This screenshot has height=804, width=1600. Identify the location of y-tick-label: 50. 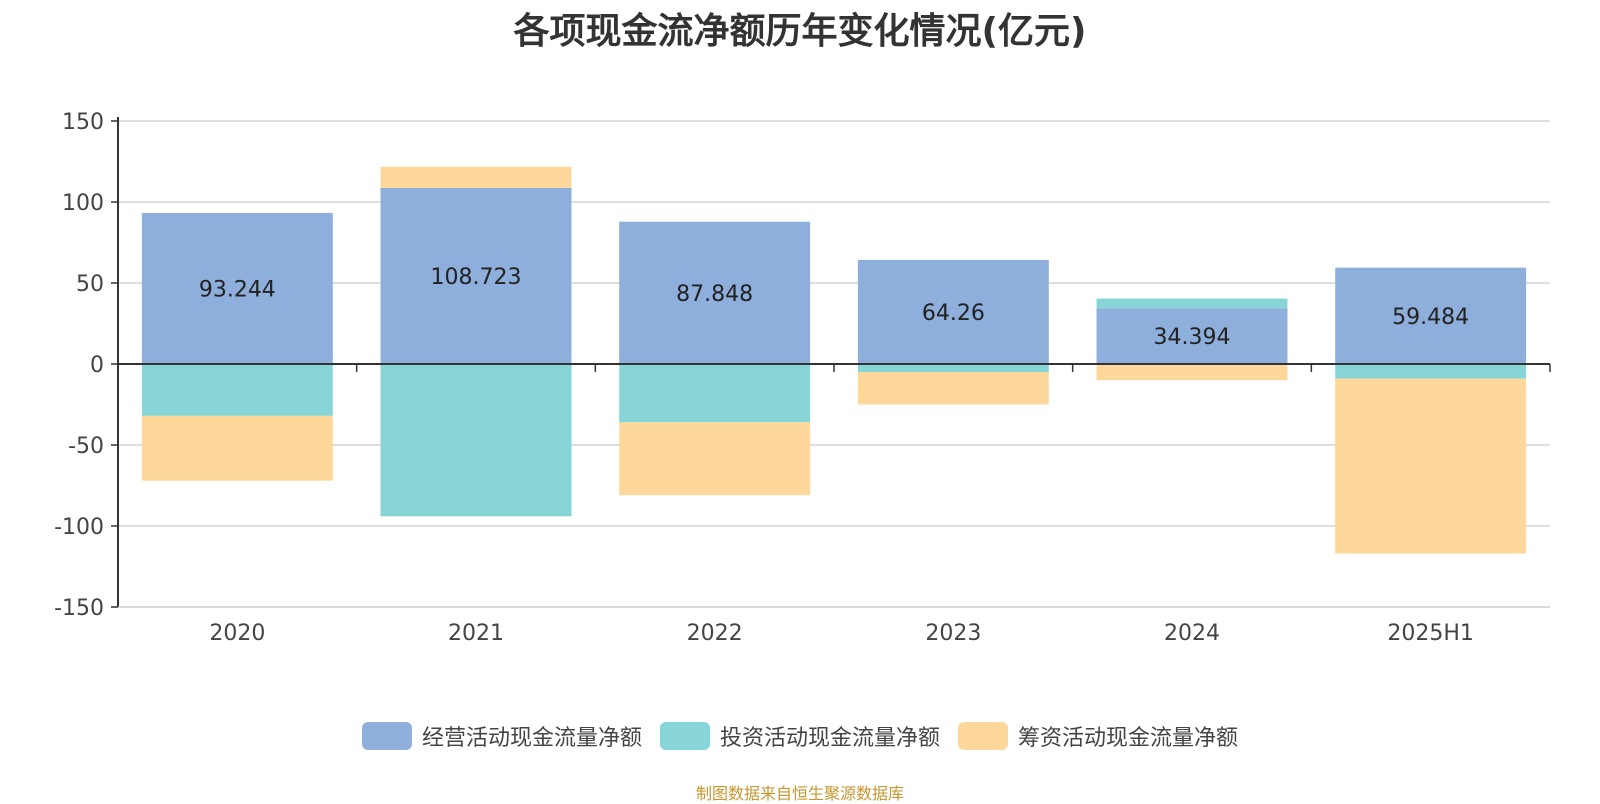
(90, 284).